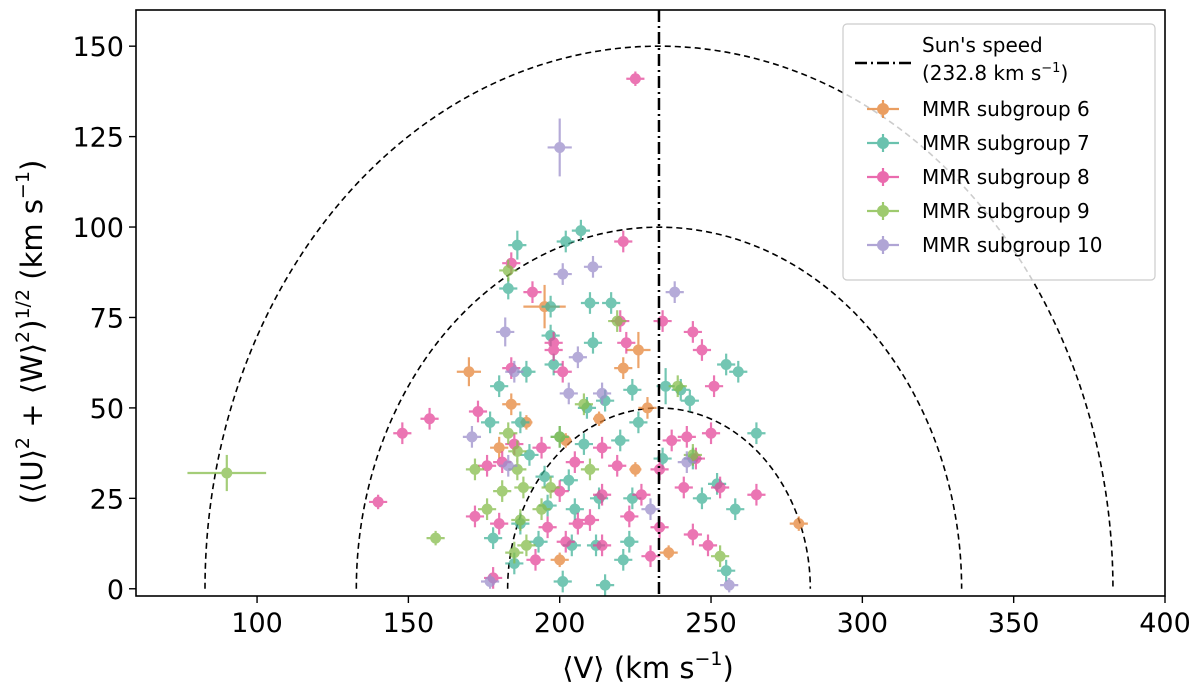  Describe the element at coordinates (107, 409) in the screenshot. I see `y-tick-label: 50` at that location.